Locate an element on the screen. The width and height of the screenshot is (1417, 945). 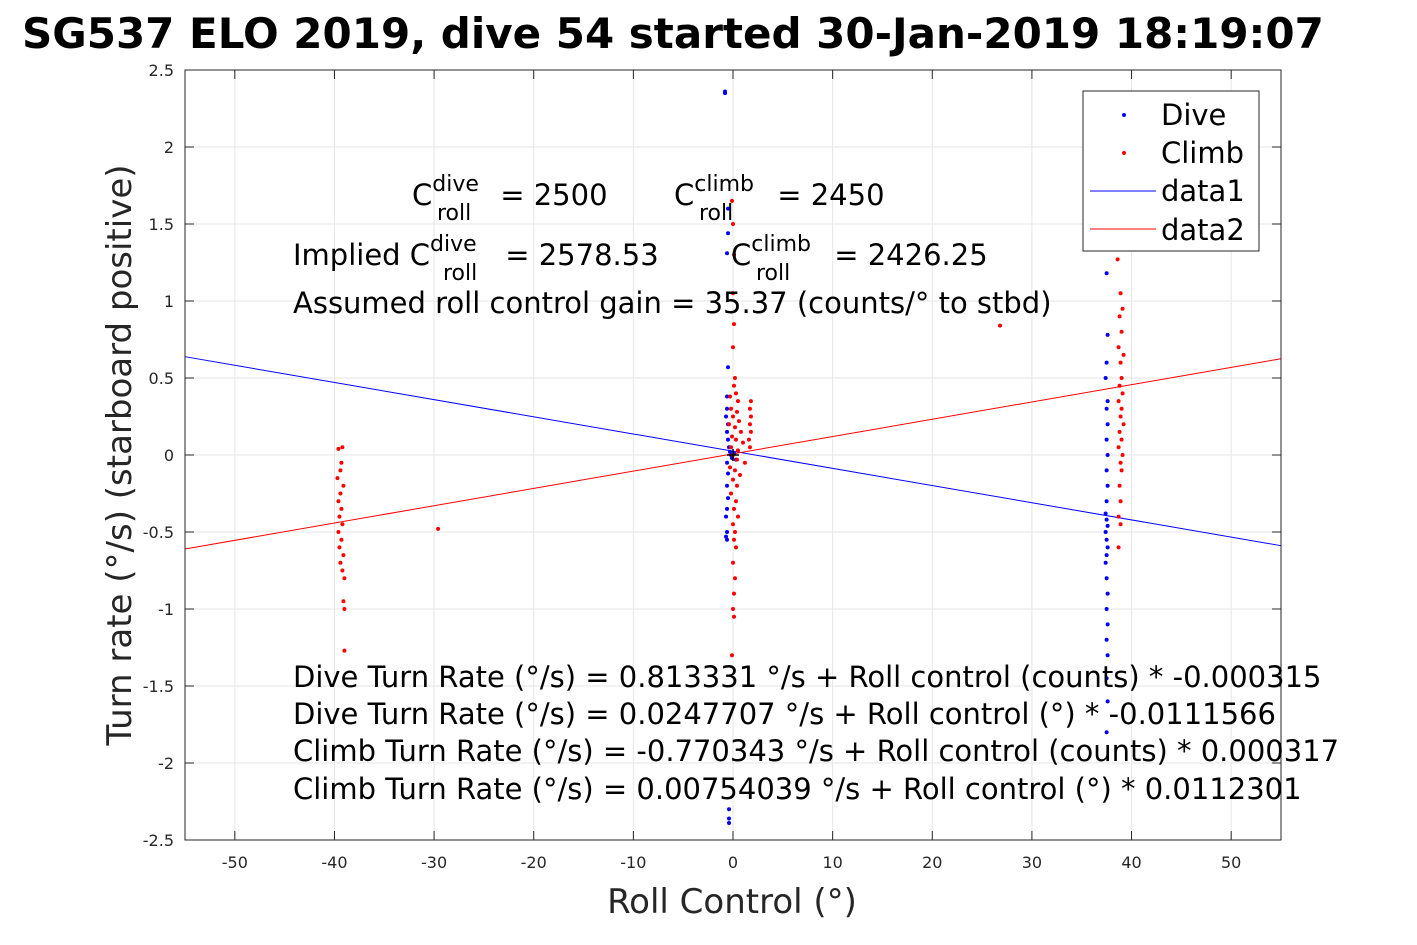
x-tick-label: 0 is located at coordinates (733, 862).